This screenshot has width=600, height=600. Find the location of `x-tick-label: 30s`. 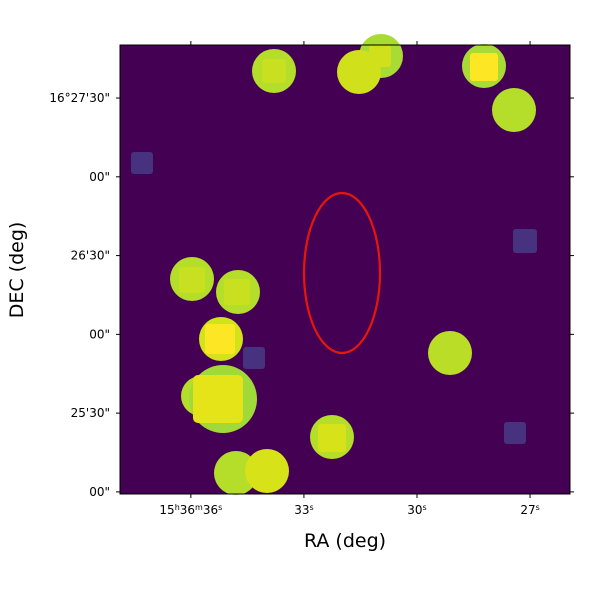

x-tick-label: 30s is located at coordinates (416, 510).